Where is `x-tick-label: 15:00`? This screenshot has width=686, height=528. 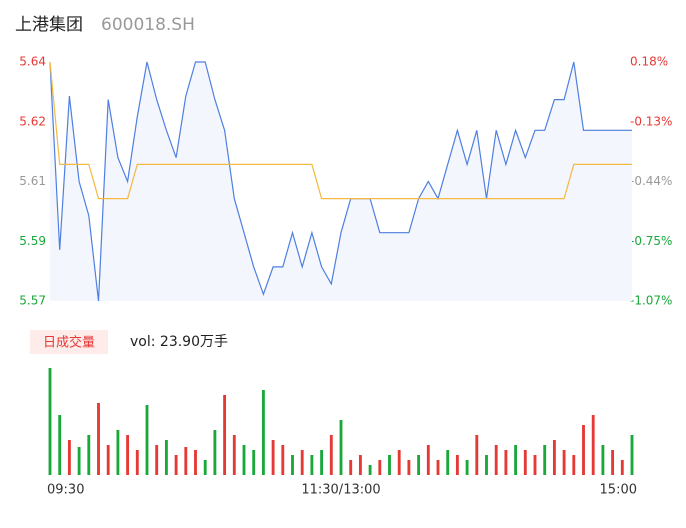 x-tick-label: 15:00 is located at coordinates (618, 490).